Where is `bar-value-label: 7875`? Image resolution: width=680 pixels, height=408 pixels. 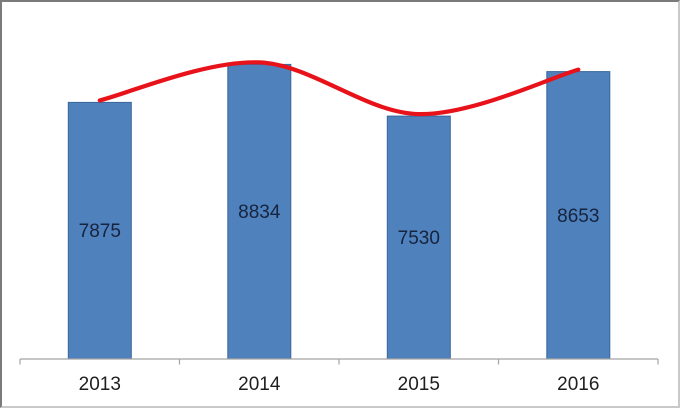 bar-value-label: 7875 is located at coordinates (100, 231).